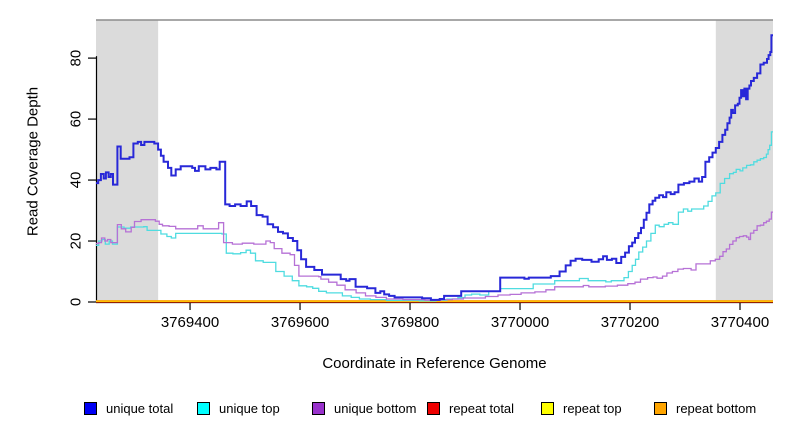  What do you see at coordinates (76, 119) in the screenshot?
I see `y-tick-label: 60` at bounding box center [76, 119].